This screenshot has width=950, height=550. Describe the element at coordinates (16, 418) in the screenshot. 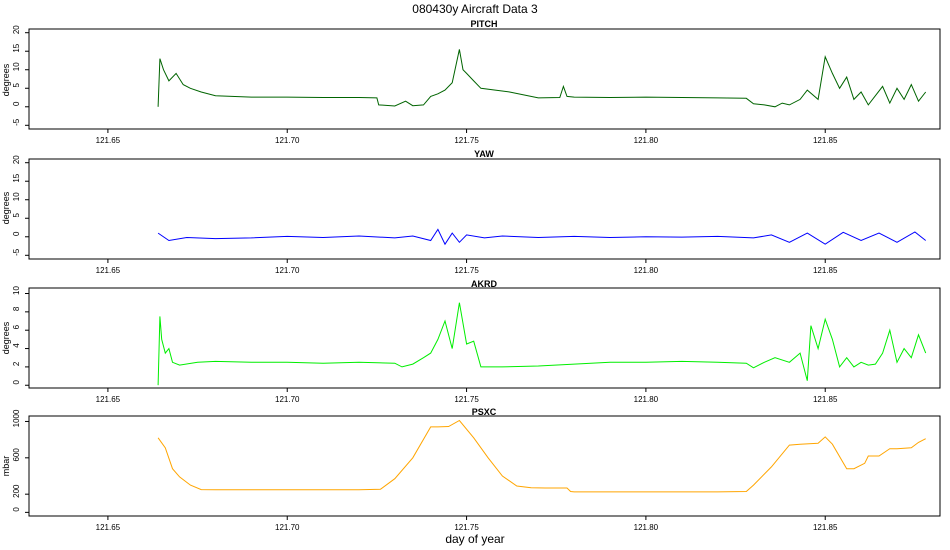

I see `psxc-y-tick-label: 1000` at that location.